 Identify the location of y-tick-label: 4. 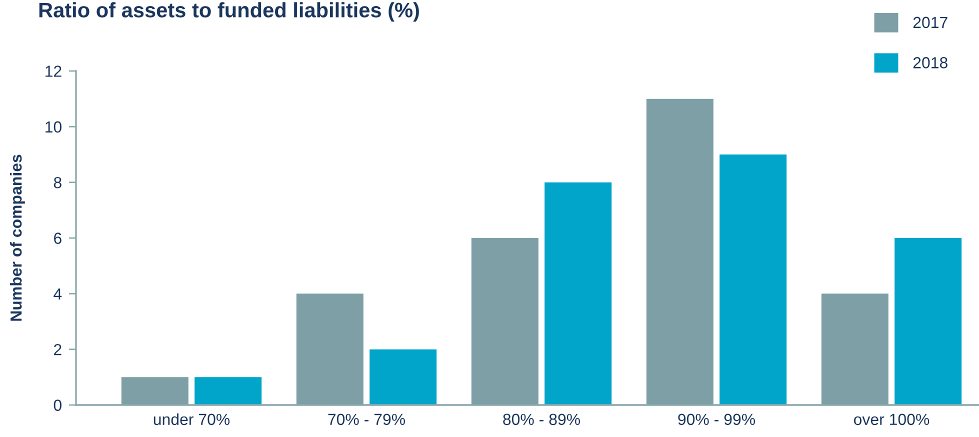
(58, 294).